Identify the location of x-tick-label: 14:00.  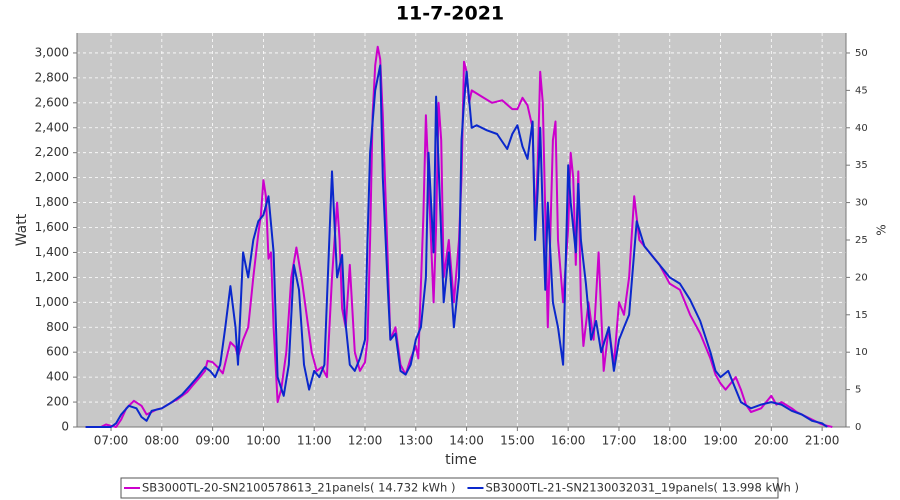
(466, 441).